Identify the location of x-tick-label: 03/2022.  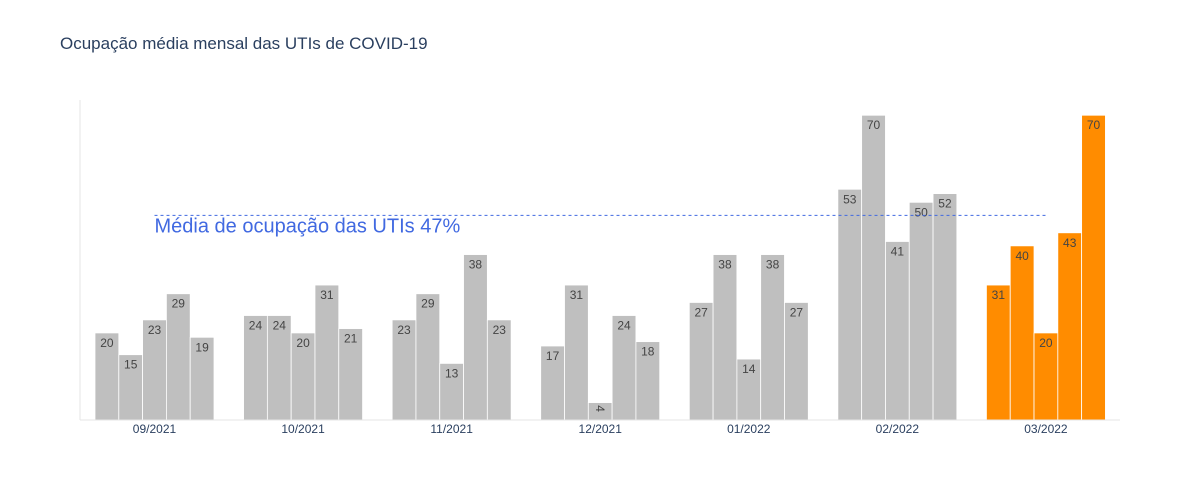
(1046, 429).